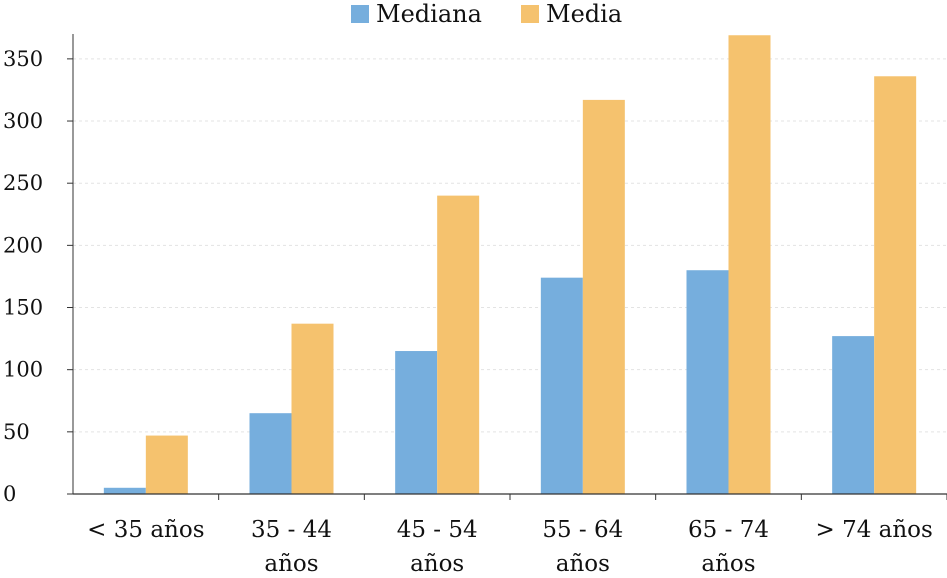 The width and height of the screenshot is (947, 578). Describe the element at coordinates (584, 14) in the screenshot. I see `legend-label-media: Media` at that location.